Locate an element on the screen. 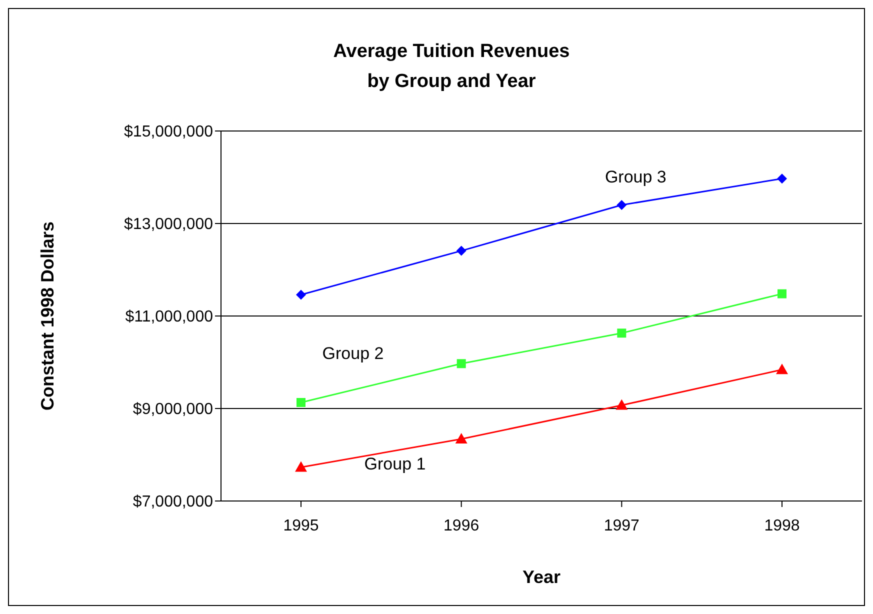  y-tick-label: $13,000,000 is located at coordinates (169, 225).